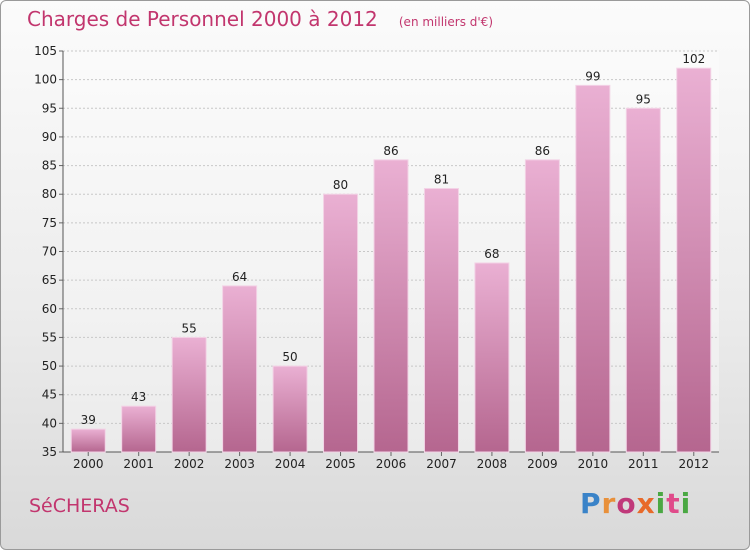 This screenshot has width=750, height=550. I want to click on y-tick-label: 35, so click(49, 452).